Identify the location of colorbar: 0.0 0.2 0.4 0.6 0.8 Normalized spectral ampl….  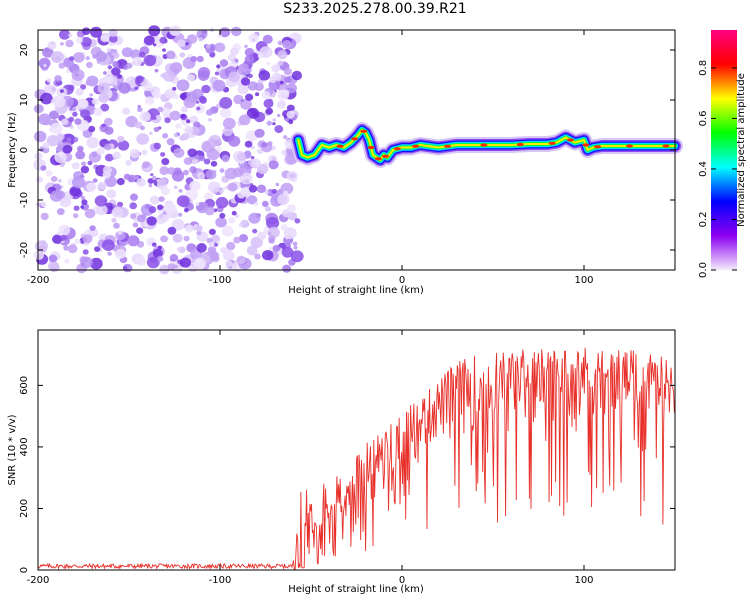
(722, 154).